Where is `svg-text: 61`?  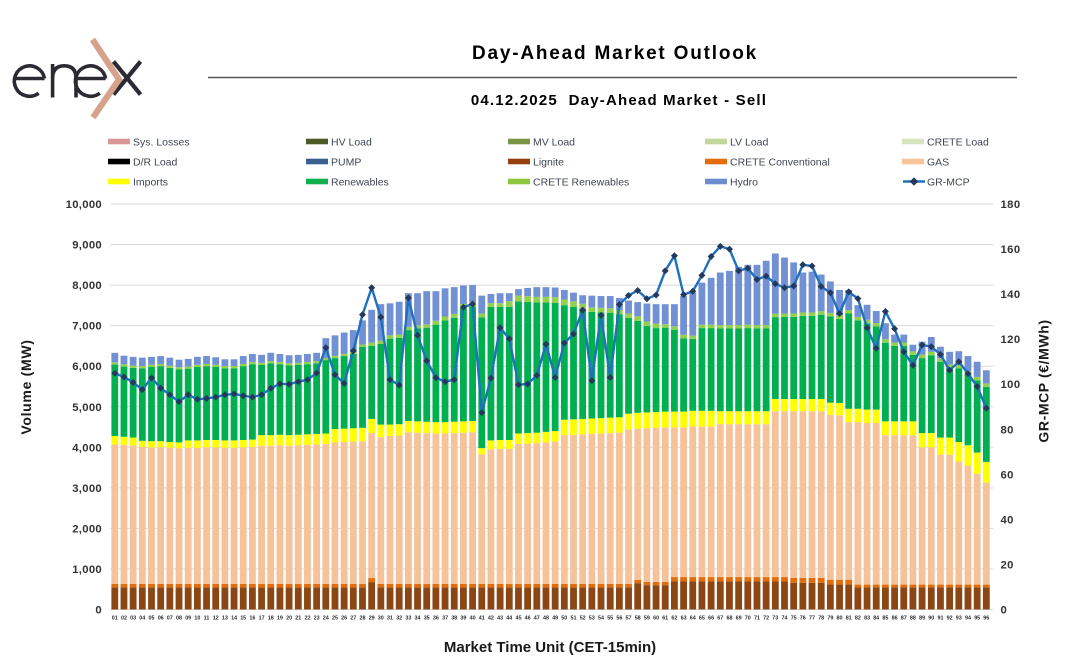
svg-text: 61 is located at coordinates (665, 619).